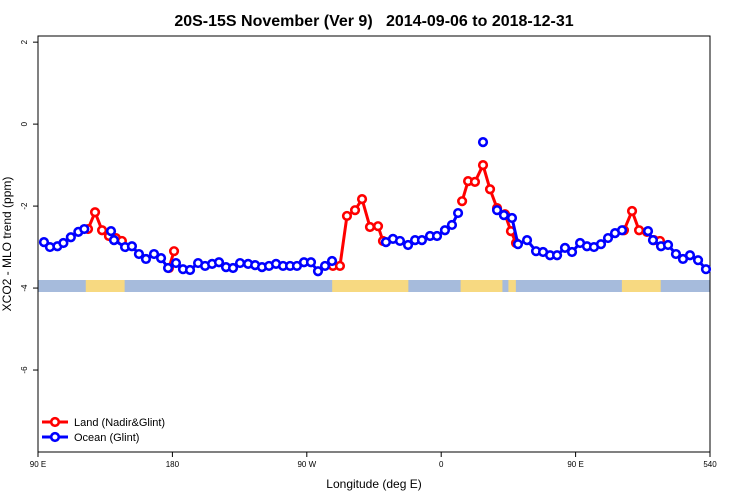  Describe the element at coordinates (106, 438) in the screenshot. I see `legend-label: Ocean (Glint)` at that location.